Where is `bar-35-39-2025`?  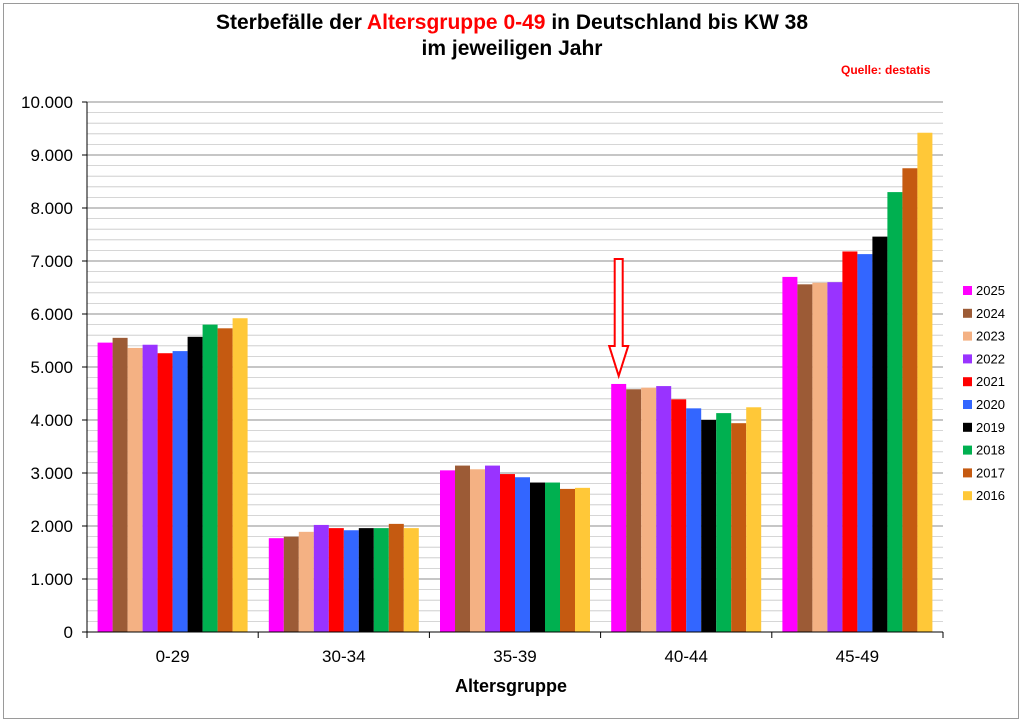
bar-35-39-2025 is located at coordinates (447, 551).